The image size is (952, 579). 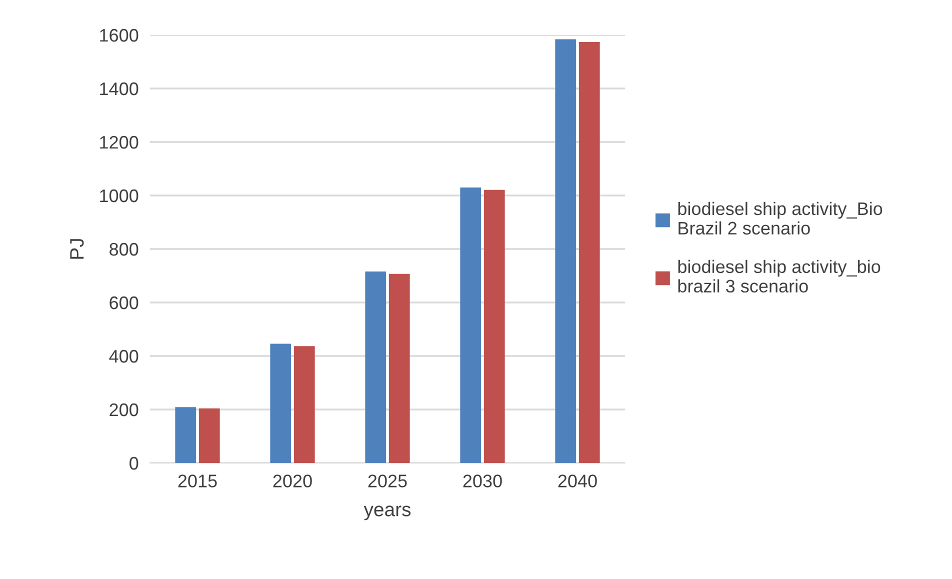 What do you see at coordinates (124, 303) in the screenshot?
I see `y-tick-label: 600` at bounding box center [124, 303].